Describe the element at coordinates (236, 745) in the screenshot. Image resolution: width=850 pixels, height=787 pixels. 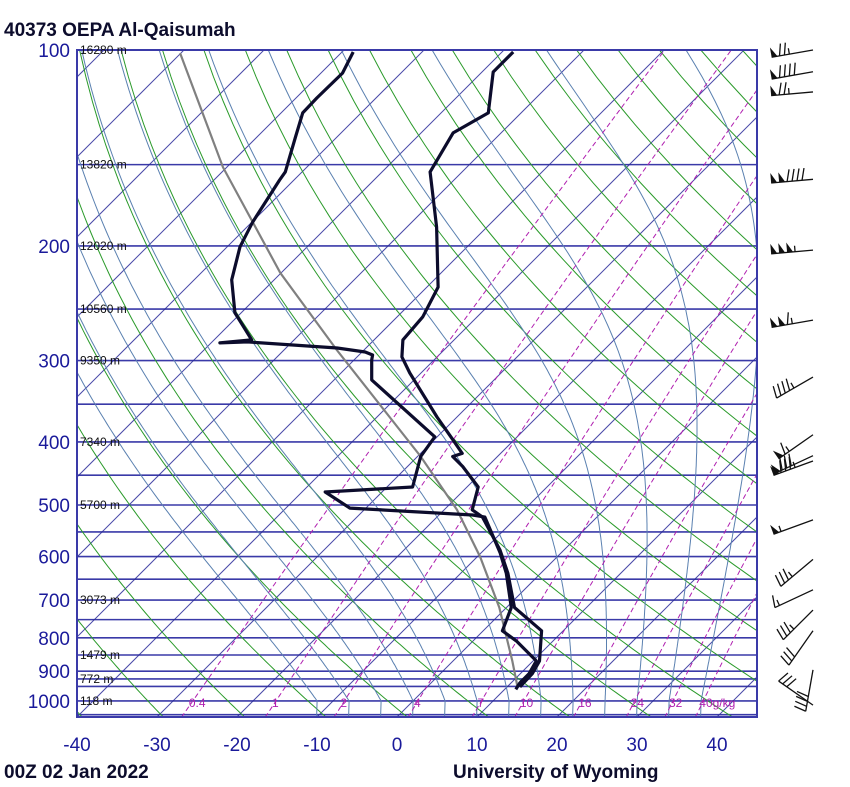
I see `temperature-tick-label: -20` at that location.